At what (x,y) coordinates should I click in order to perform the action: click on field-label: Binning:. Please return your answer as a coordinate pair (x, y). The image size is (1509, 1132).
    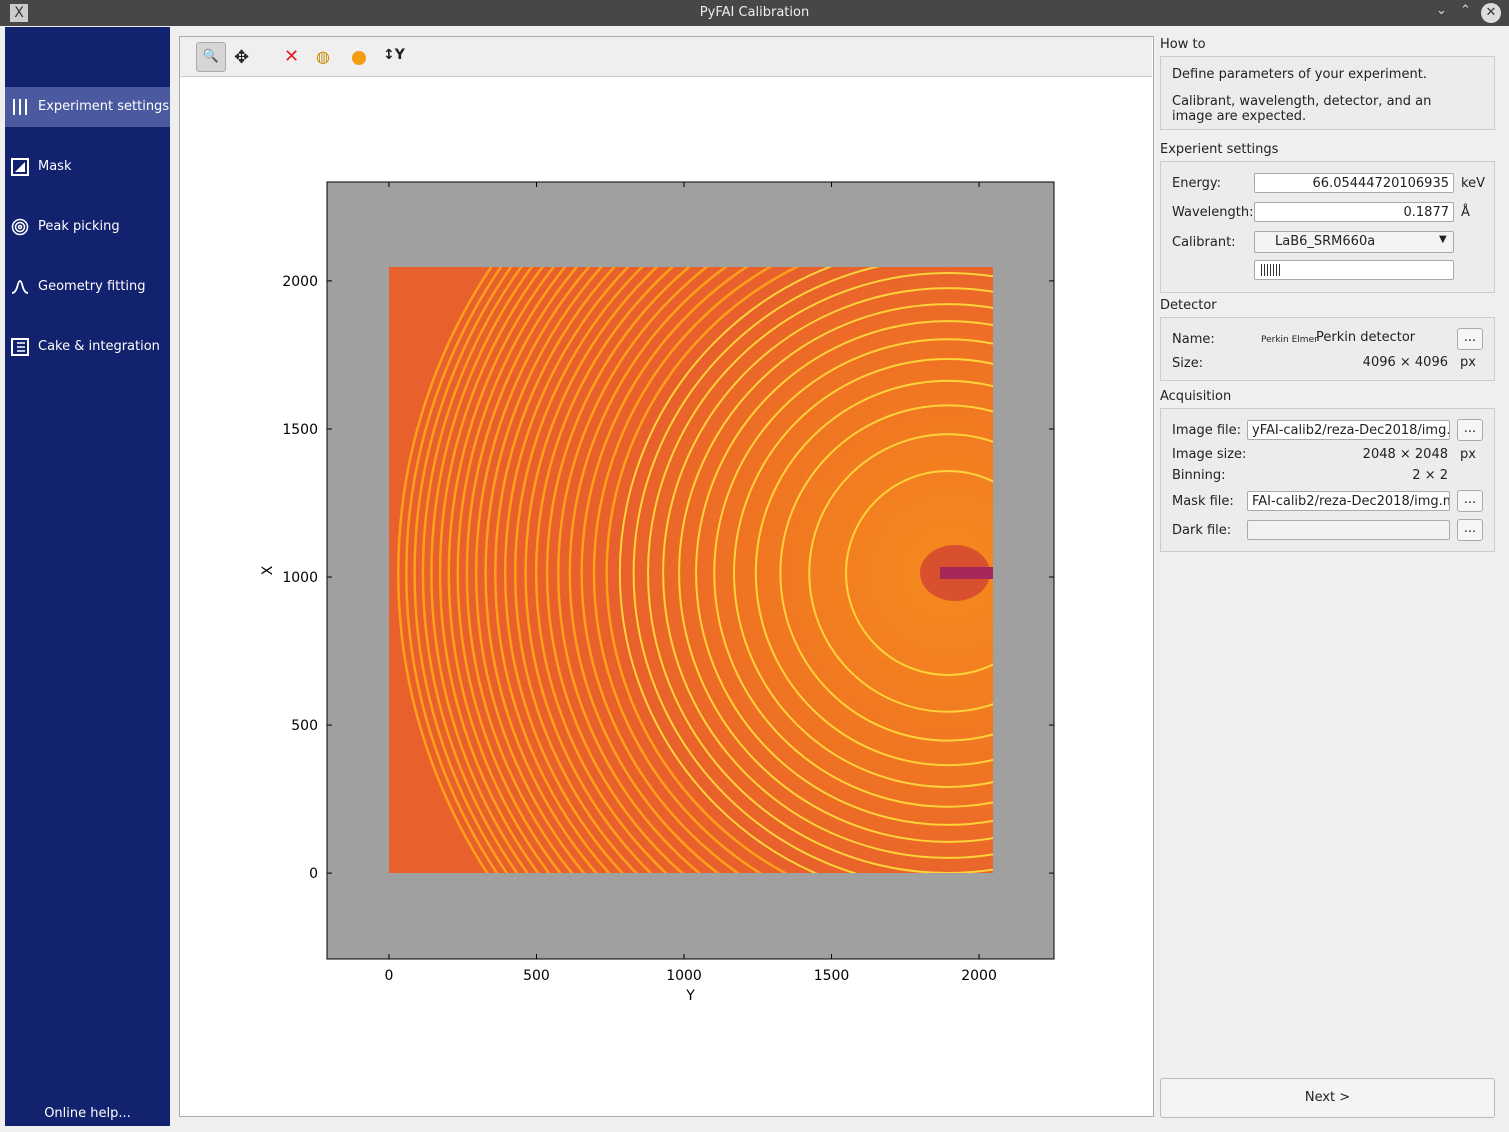
    Looking at the image, I should click on (1199, 475).